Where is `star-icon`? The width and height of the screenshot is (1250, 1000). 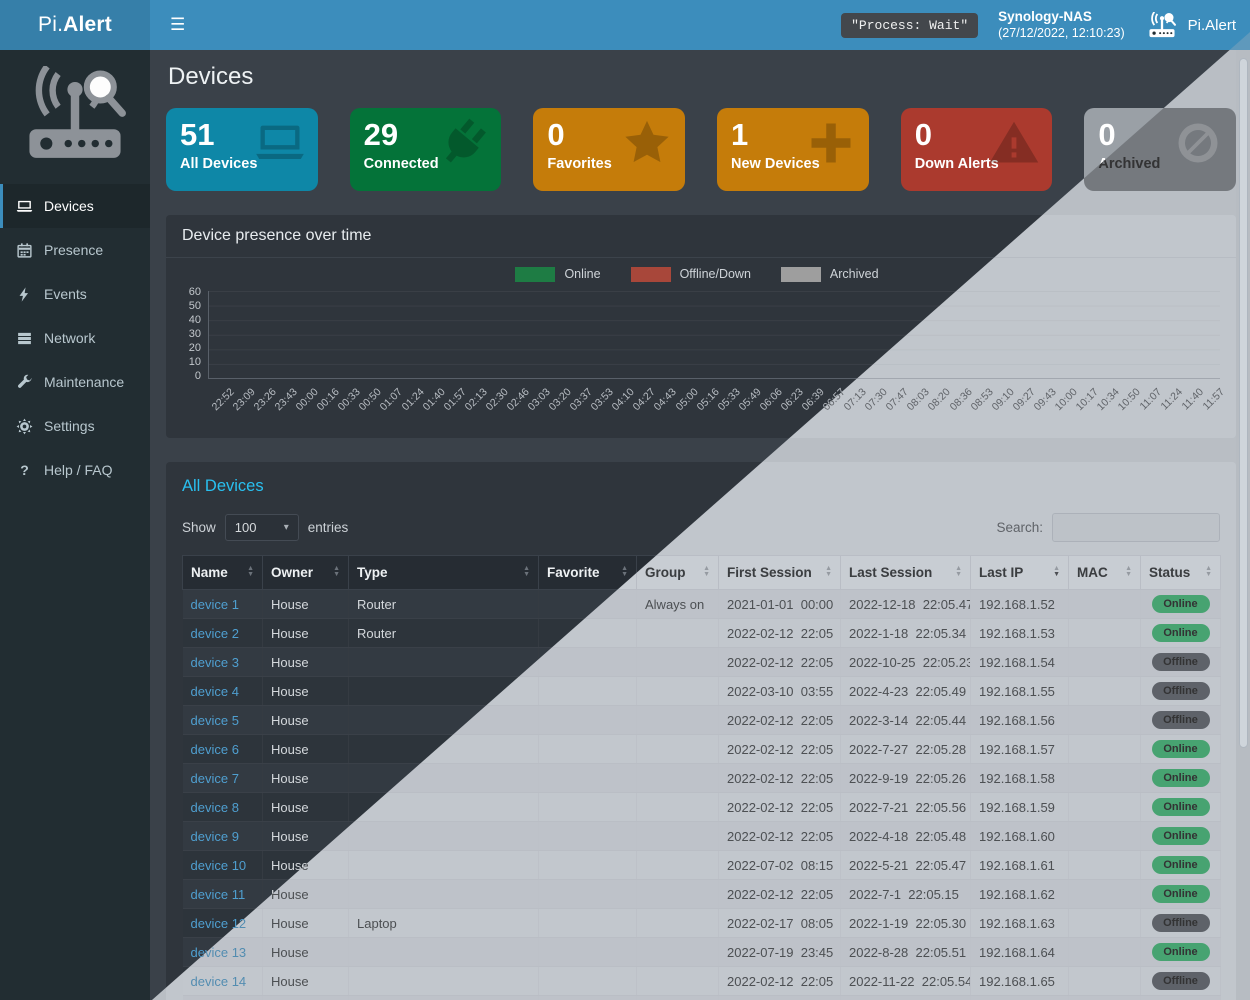
star-icon is located at coordinates (647, 143).